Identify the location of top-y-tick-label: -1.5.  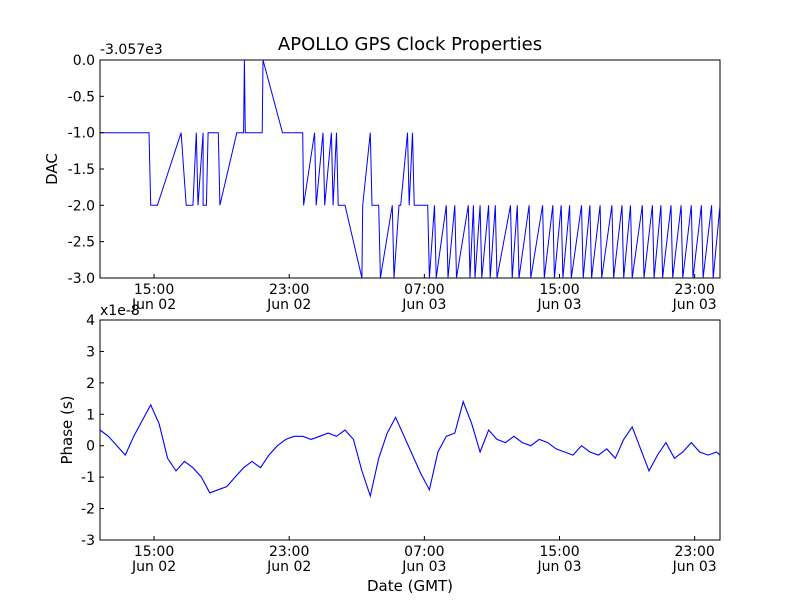
(81, 170).